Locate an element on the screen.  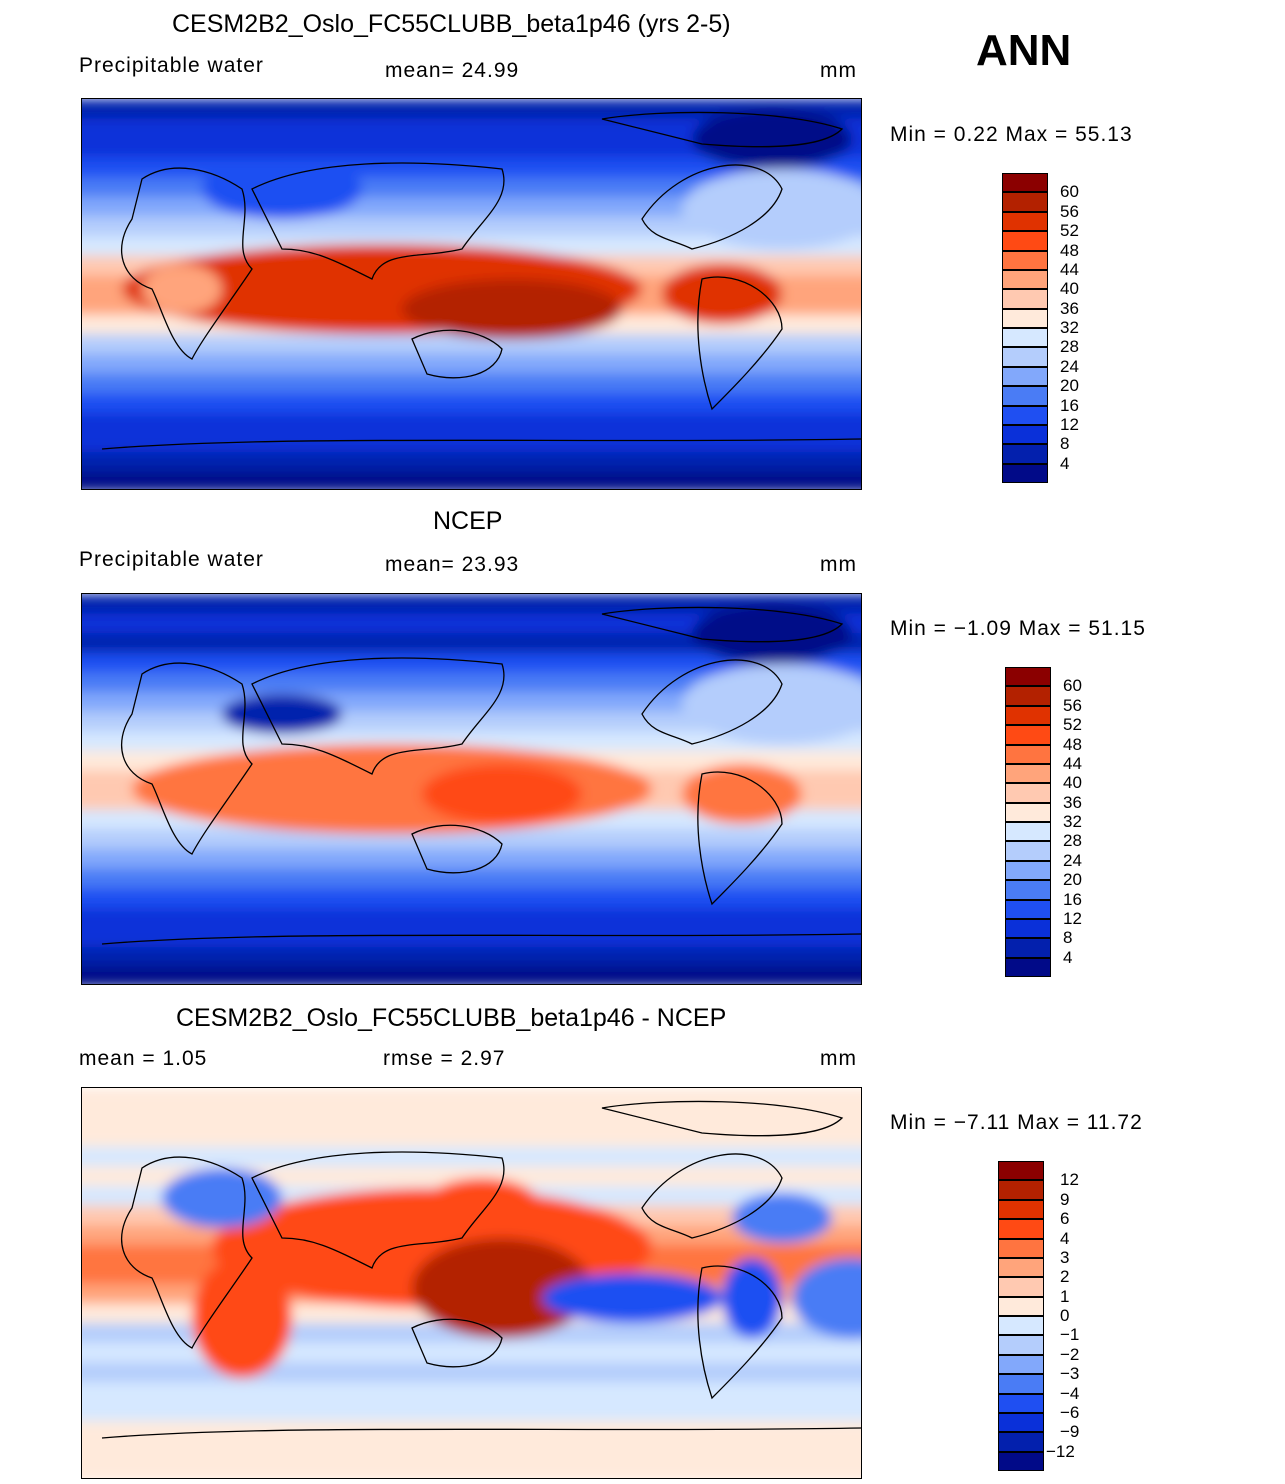
panel-3-minmax: Min = −7.11 Max = 11.72 is located at coordinates (1016, 1122).